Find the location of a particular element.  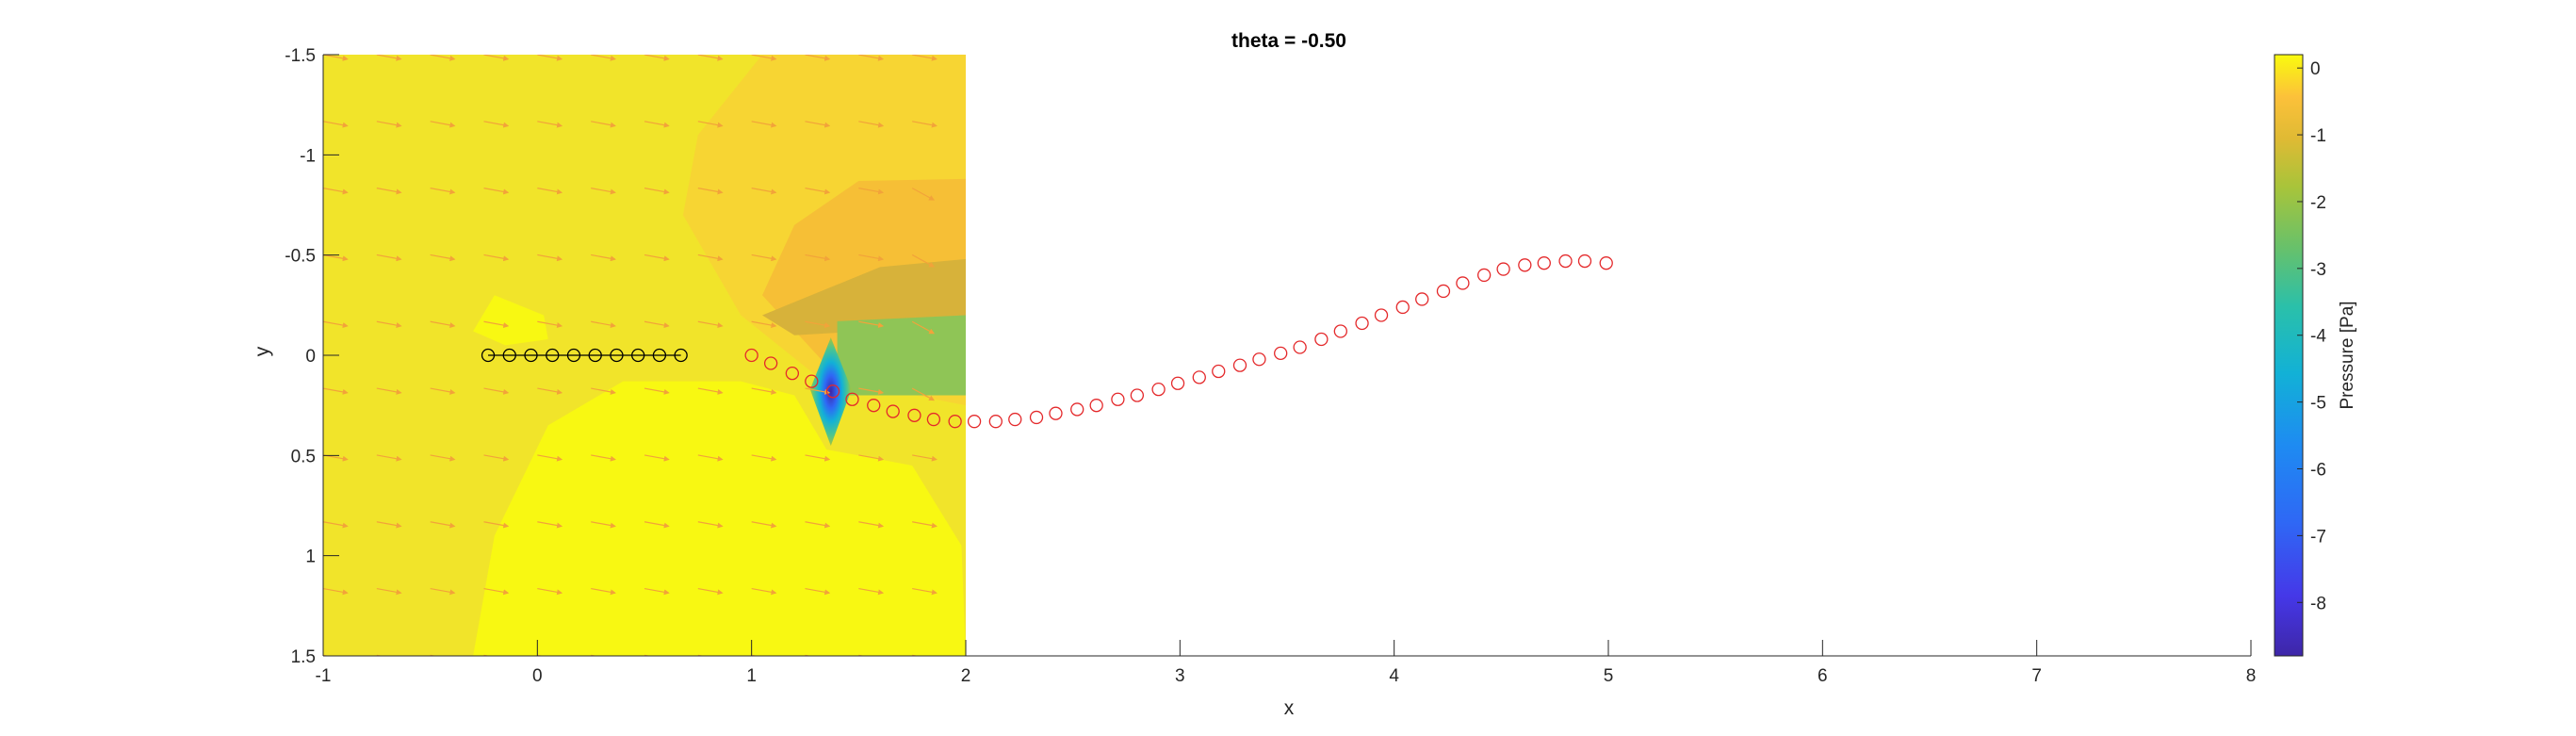

y-axis-label: y is located at coordinates (262, 351).